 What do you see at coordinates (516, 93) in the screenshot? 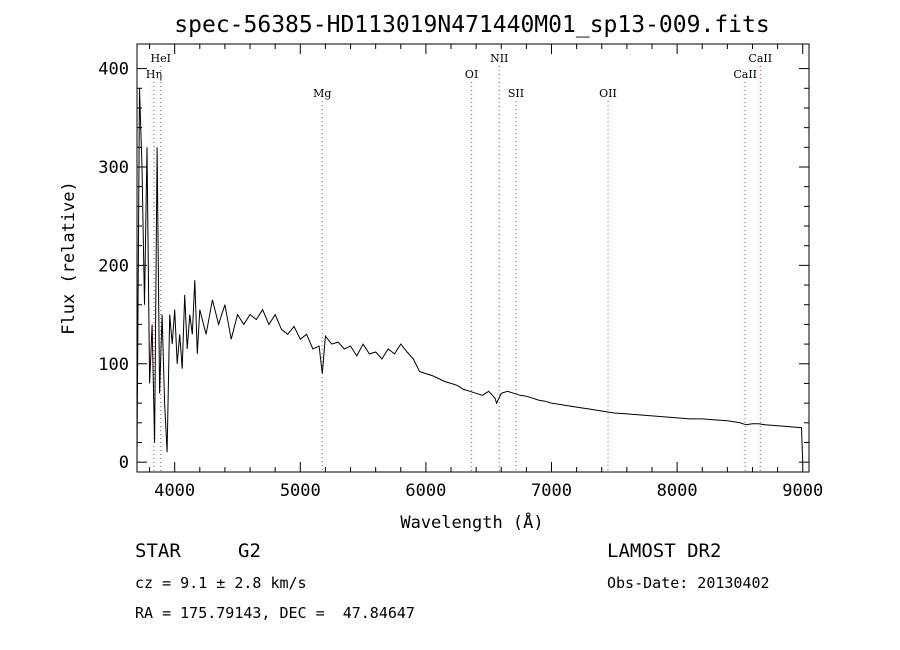
I see `spectral-line-label: SII` at bounding box center [516, 93].